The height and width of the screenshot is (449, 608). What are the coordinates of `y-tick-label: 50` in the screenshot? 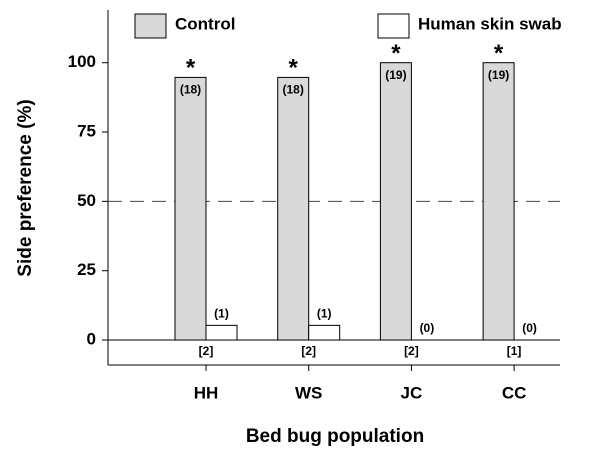 It's located at (86, 200).